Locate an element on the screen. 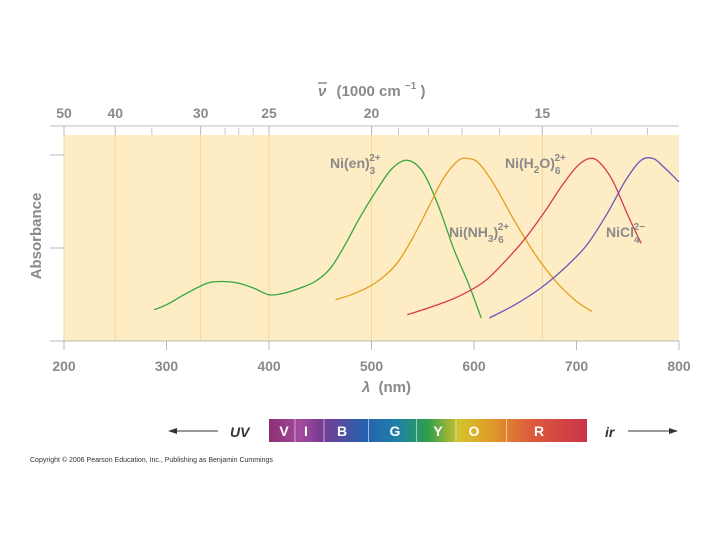 Image resolution: width=720 pixels, height=545 pixels. x-tick-label: 700 is located at coordinates (577, 366).